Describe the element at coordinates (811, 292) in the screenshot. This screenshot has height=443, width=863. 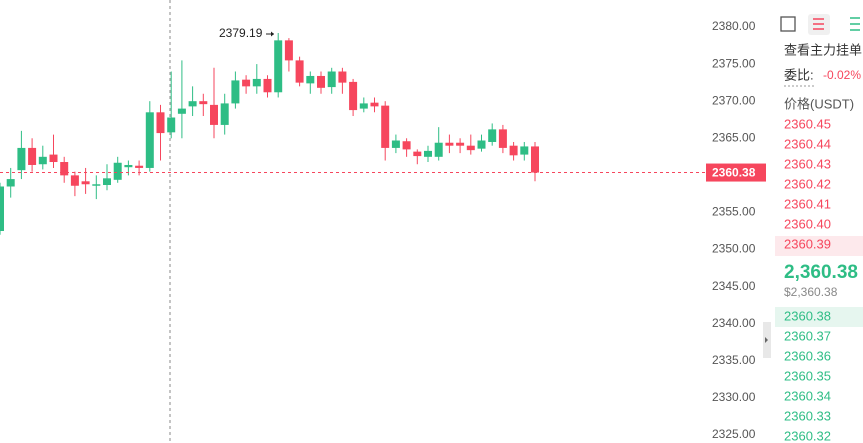
I see `last-usd: $2,360.38` at that location.